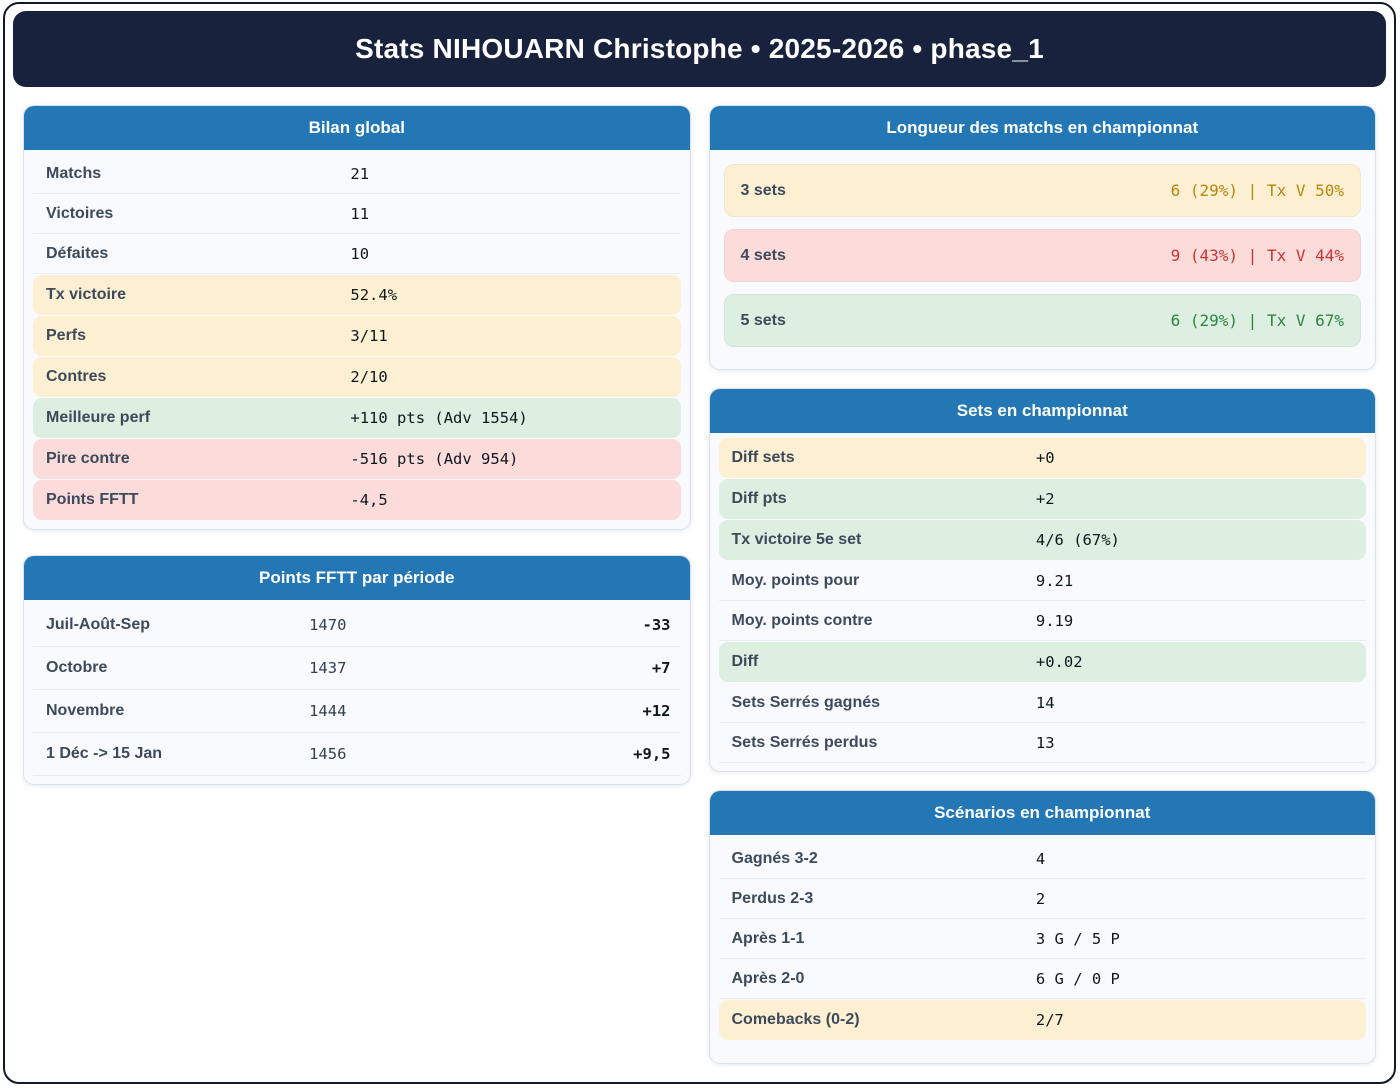  What do you see at coordinates (1077, 540) in the screenshot?
I see `stat-value: 4/6 (67%)` at bounding box center [1077, 540].